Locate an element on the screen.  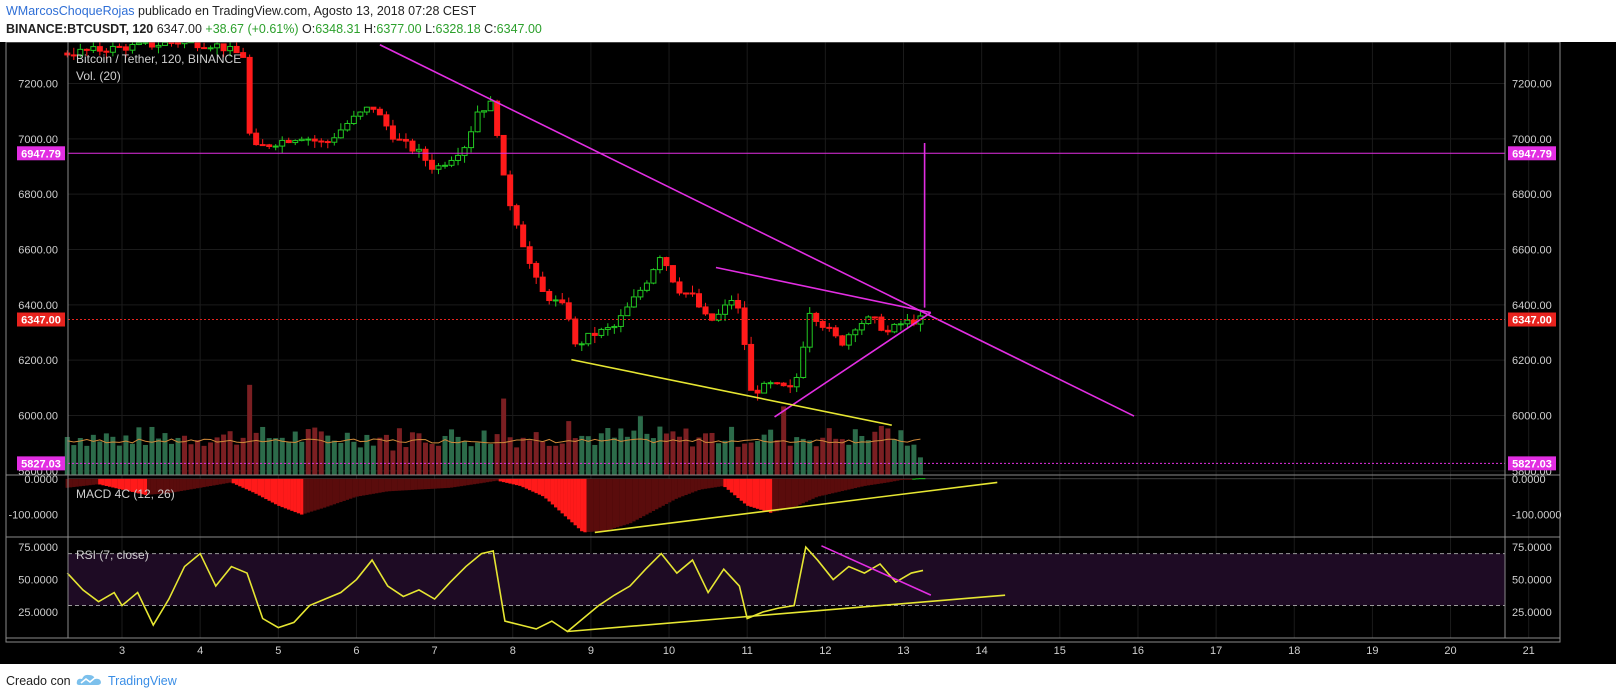
y-tick-label-right: 7200.00 is located at coordinates (1532, 85).